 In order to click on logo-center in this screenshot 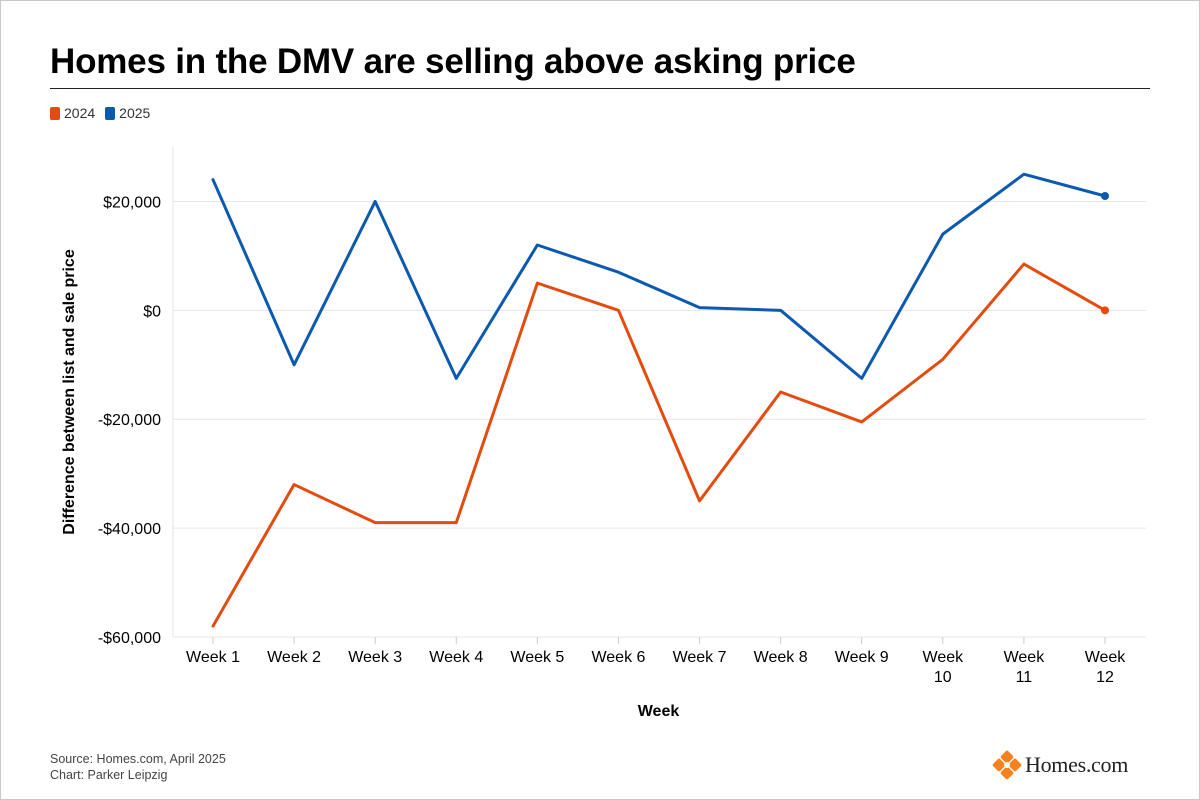, I will do `click(1007, 765)`.